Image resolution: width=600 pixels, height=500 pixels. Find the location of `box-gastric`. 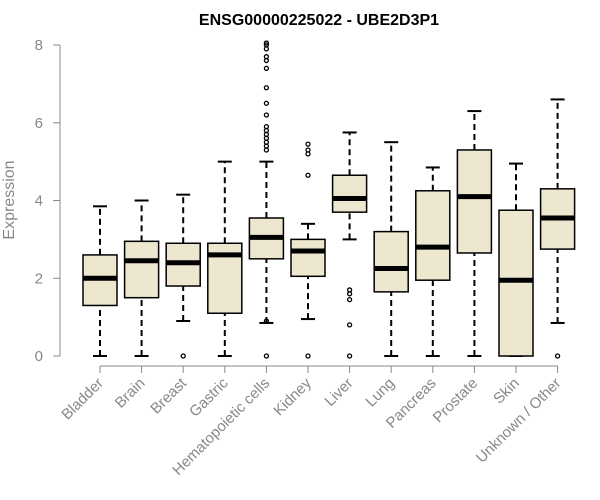

box-gastric is located at coordinates (225, 258).